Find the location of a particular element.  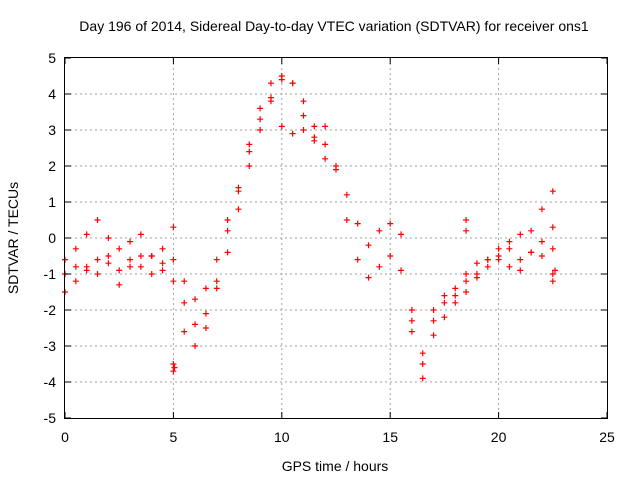

x-tick-label: 10 is located at coordinates (282, 437).